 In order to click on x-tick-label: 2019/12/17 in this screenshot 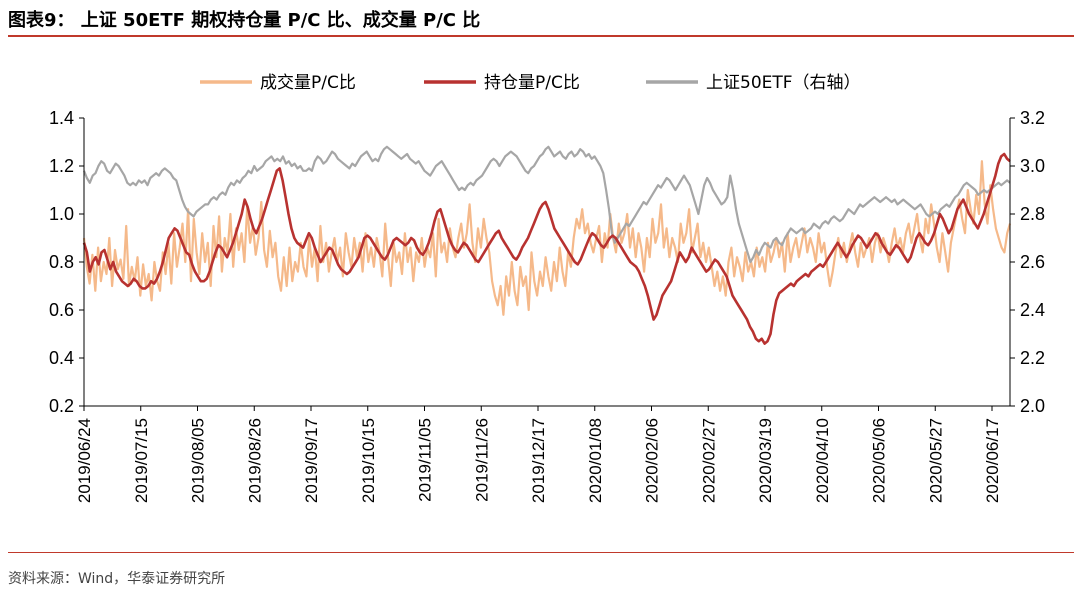, I will do `click(538, 460)`.